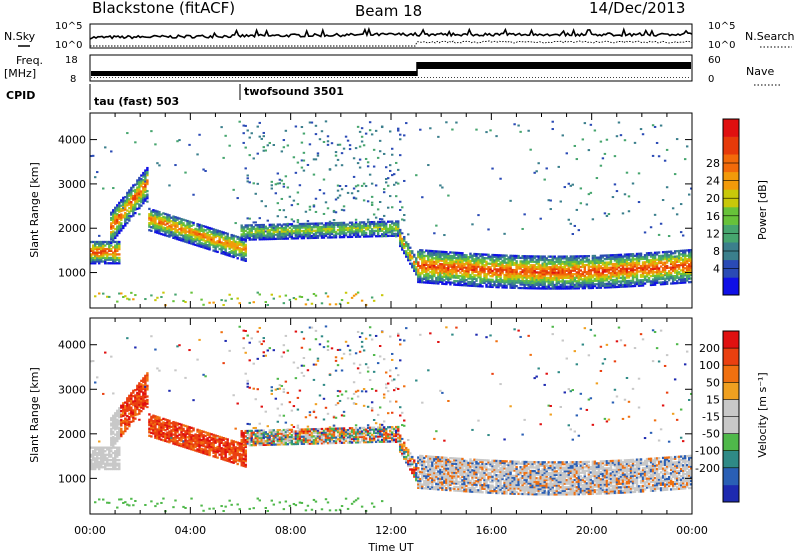 Image resolution: width=800 pixels, height=558 pixels. Describe the element at coordinates (713, 181) in the screenshot. I see `power-colorbar-tick-5: 24` at that location.